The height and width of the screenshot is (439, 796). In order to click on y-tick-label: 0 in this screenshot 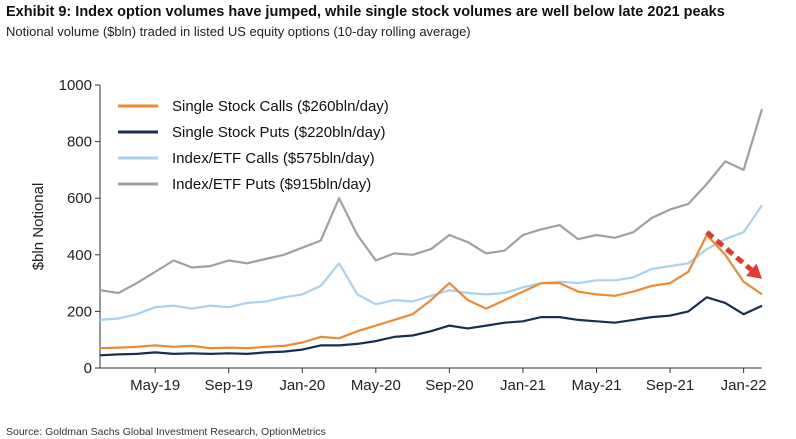, I will do `click(88, 368)`.